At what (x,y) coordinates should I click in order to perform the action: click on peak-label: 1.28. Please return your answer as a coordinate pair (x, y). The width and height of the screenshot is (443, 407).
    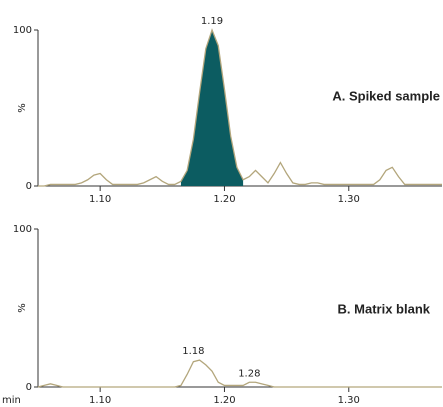
    Looking at the image, I should click on (249, 373).